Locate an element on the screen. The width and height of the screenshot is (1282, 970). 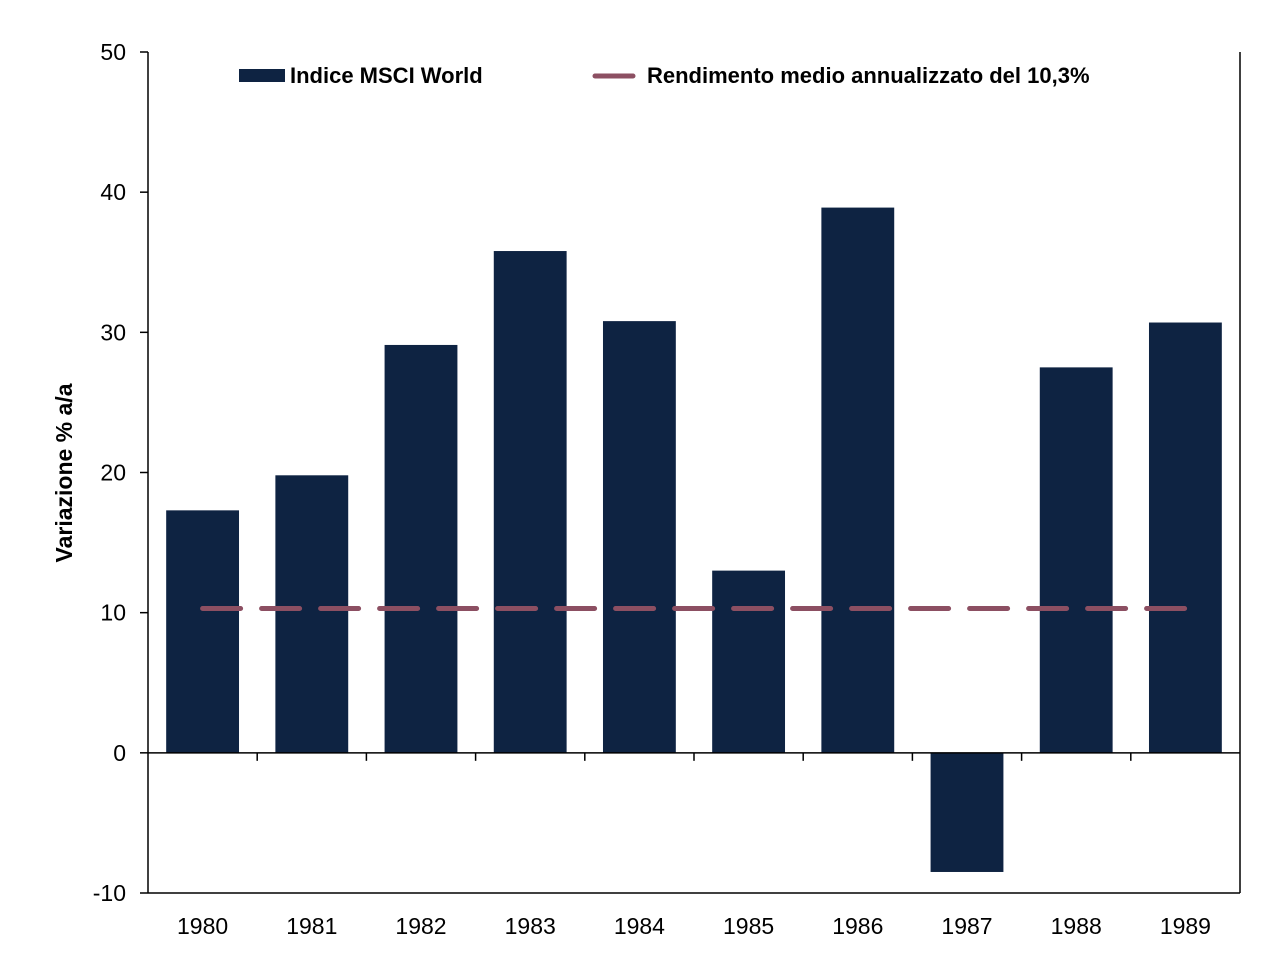
x-tick-label: 1984 is located at coordinates (639, 926).